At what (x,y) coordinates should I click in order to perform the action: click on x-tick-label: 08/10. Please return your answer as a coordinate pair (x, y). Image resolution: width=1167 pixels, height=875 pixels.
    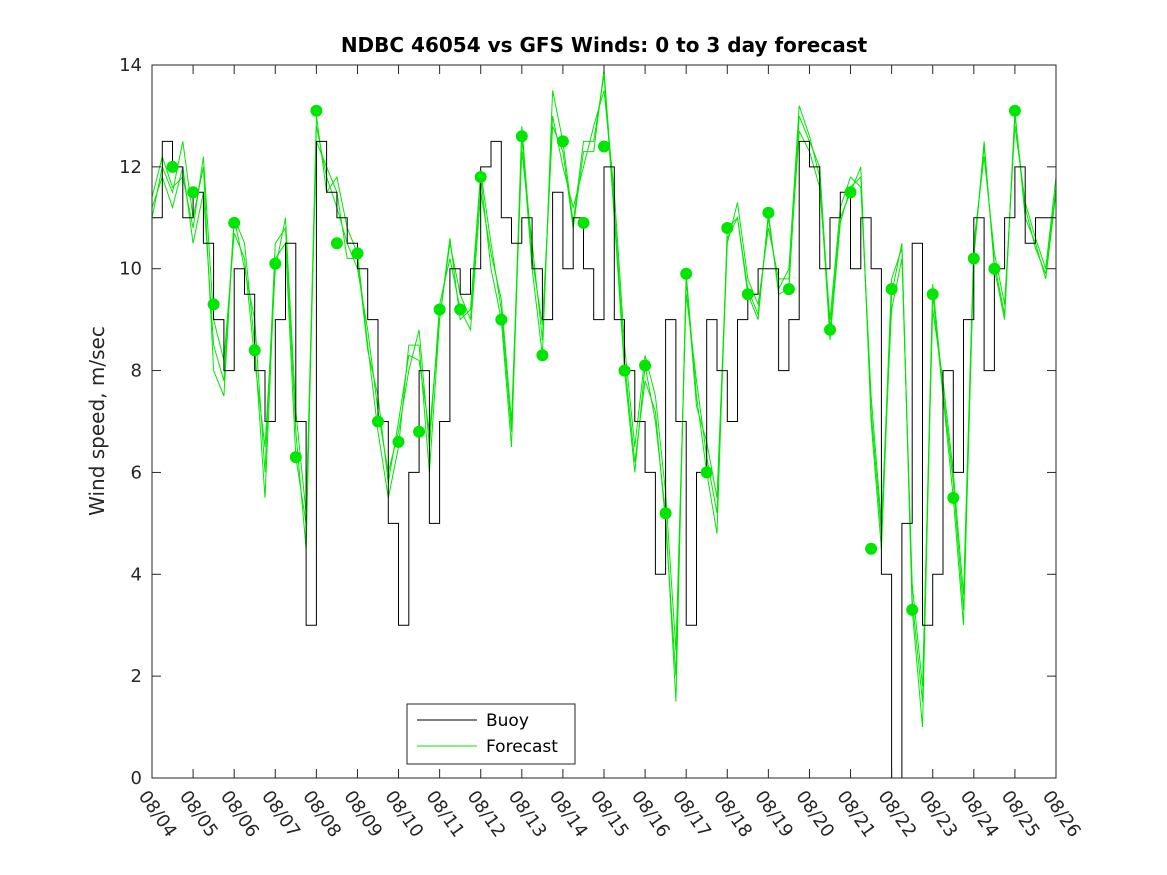
    Looking at the image, I should click on (403, 814).